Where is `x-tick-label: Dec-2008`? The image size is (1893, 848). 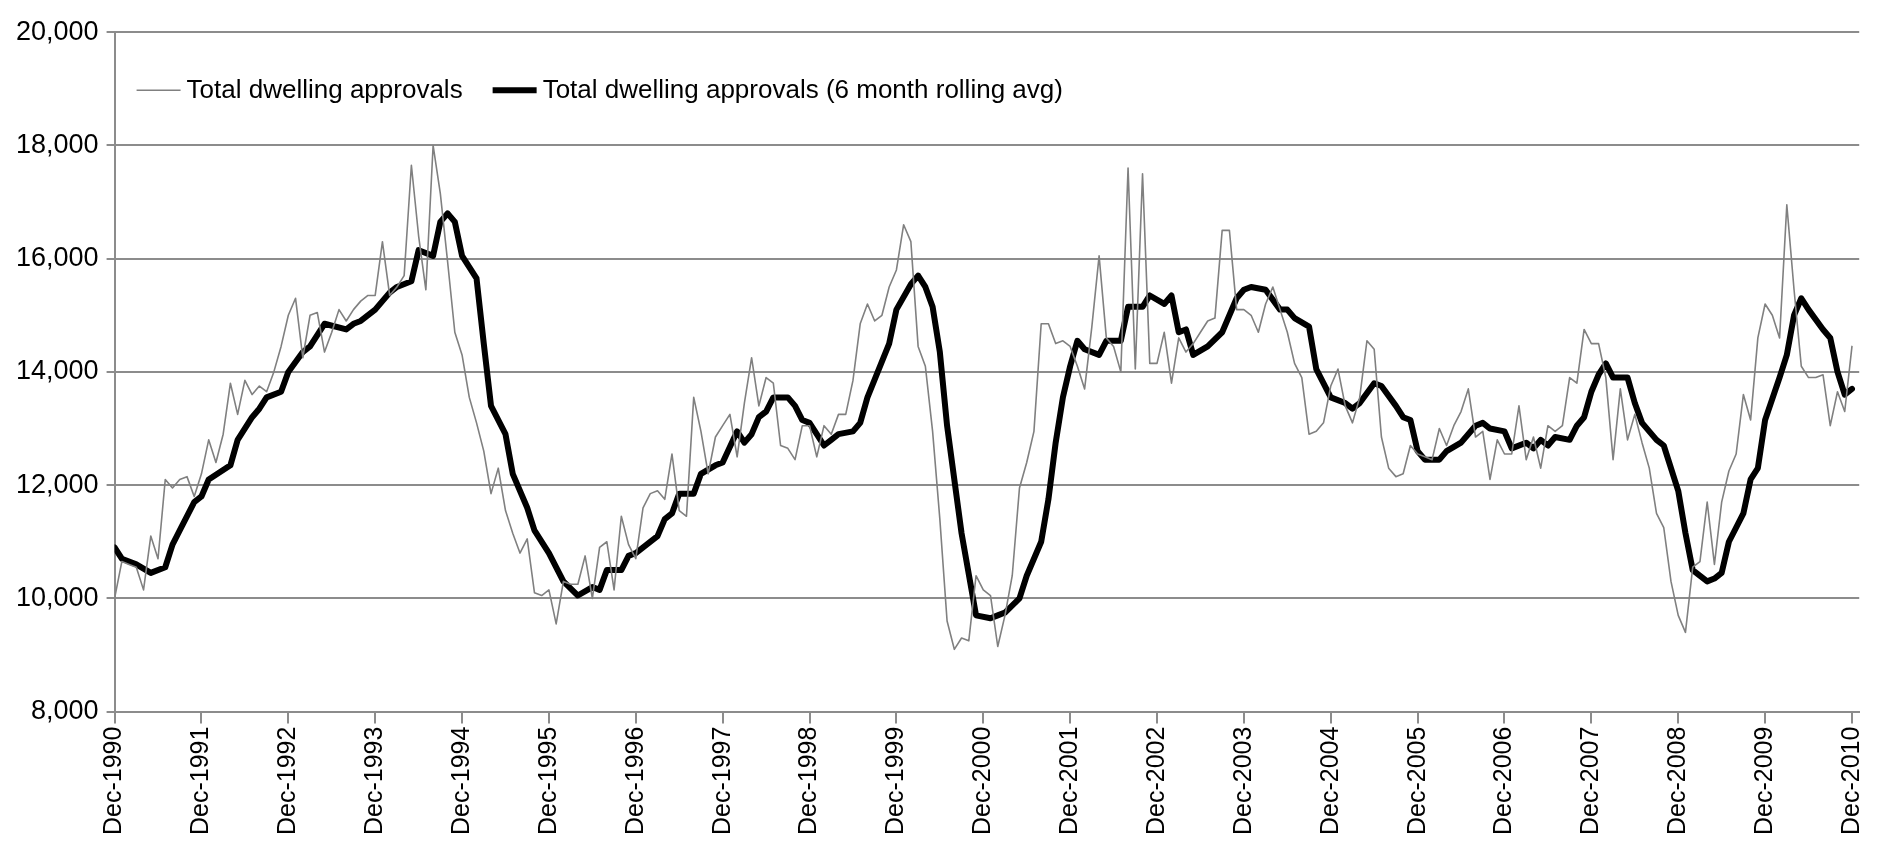
x-tick-label: Dec-2008 is located at coordinates (1676, 781).